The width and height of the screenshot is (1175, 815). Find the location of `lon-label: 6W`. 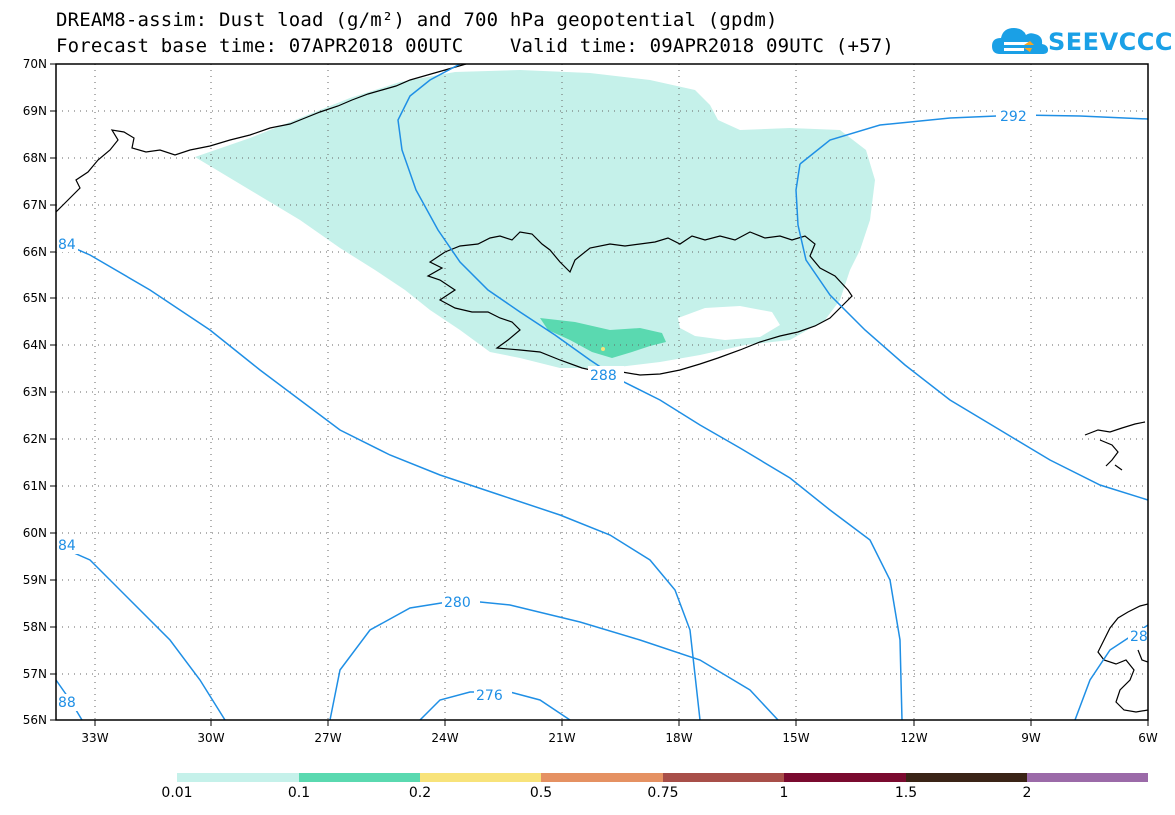

lon-label: 6W is located at coordinates (1148, 738).